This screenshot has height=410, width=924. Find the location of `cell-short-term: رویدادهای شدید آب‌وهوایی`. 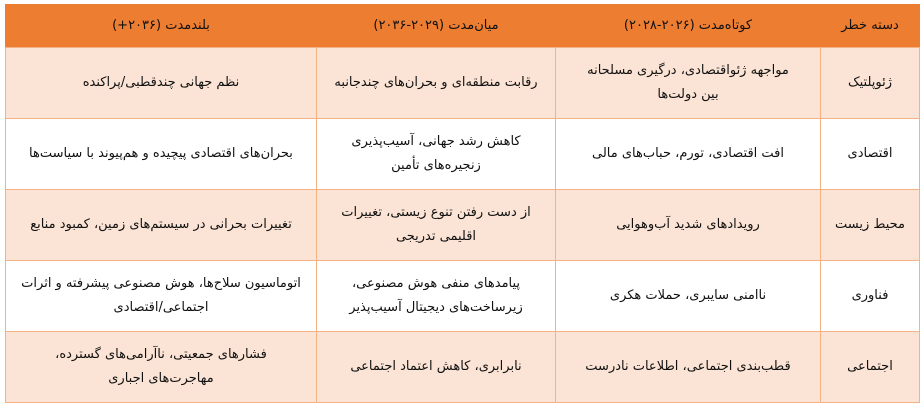

cell-short-term: رویدادهای شدید آب‌وهوایی is located at coordinates (688, 225).